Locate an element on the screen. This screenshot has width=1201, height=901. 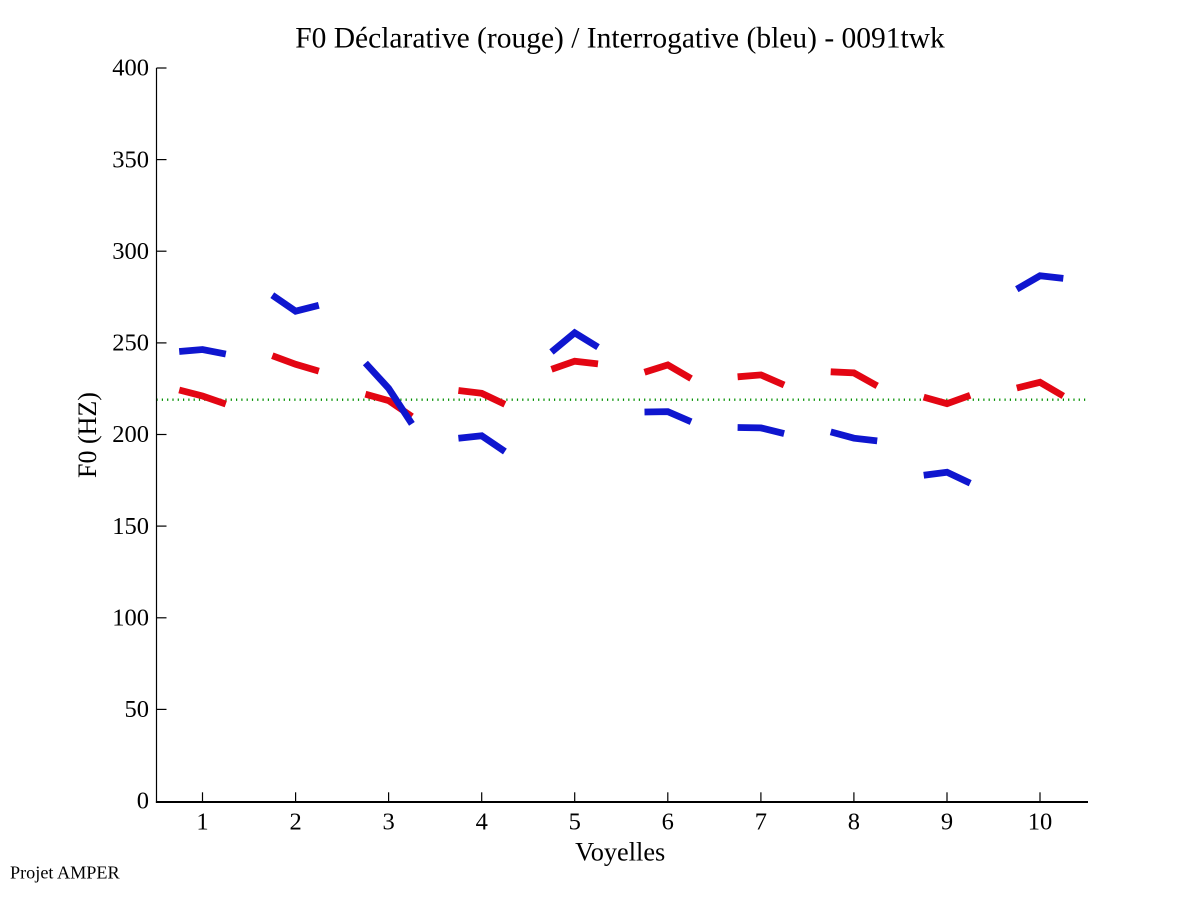
svg-text: 100 is located at coordinates (130, 618).